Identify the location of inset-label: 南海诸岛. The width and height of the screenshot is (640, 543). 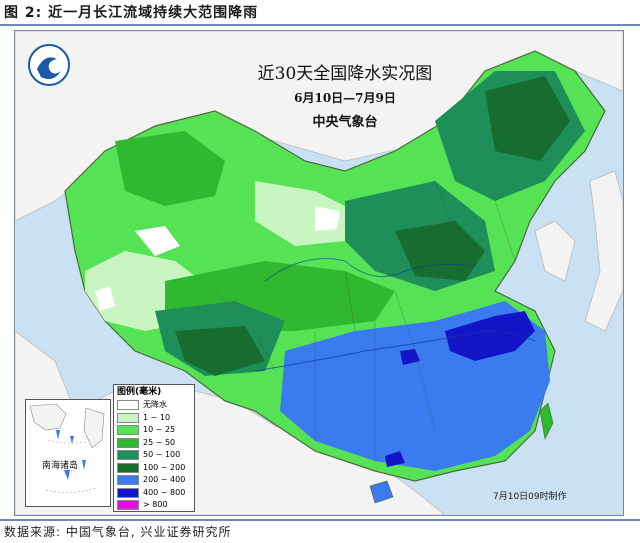
(60, 466).